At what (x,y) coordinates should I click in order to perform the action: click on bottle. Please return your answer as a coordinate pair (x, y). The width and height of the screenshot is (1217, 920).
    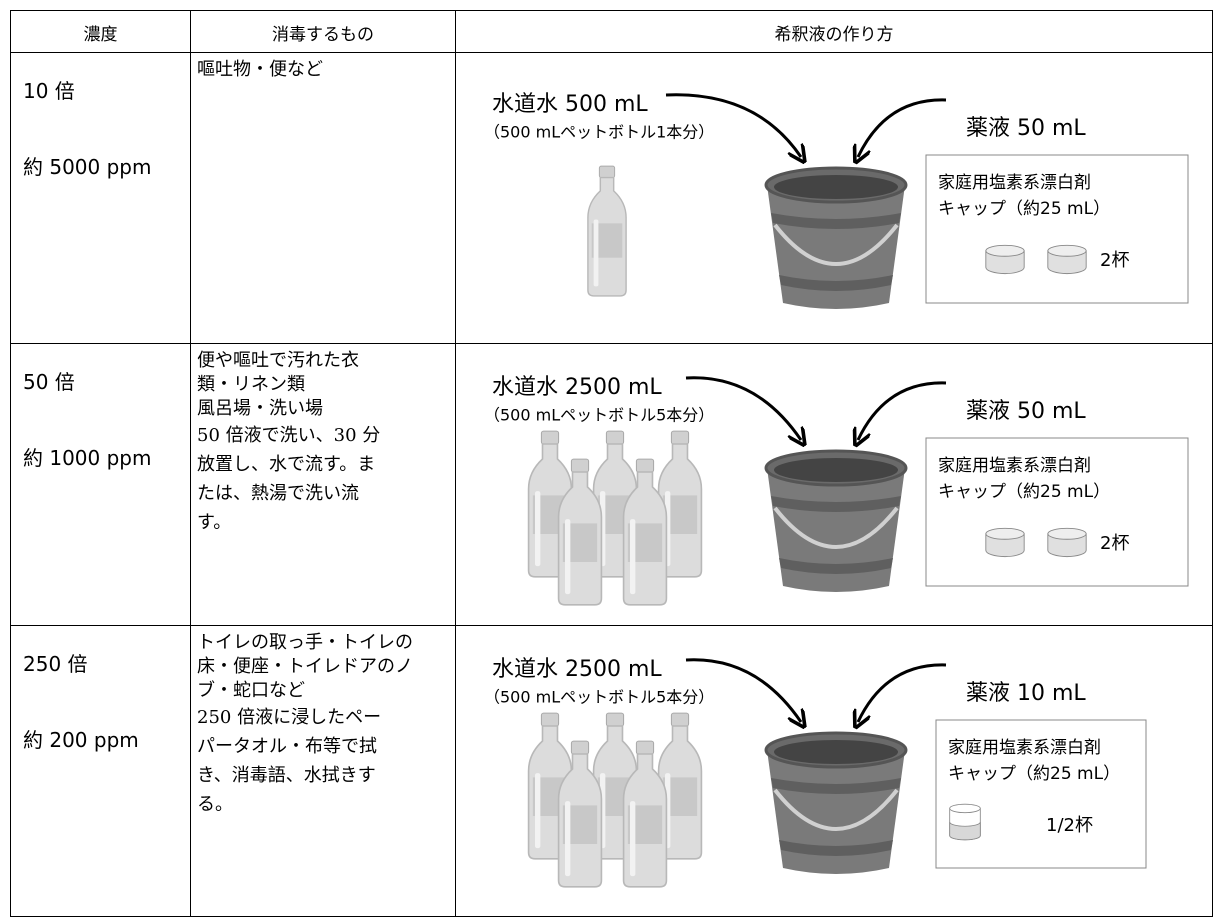
    Looking at the image, I should click on (607, 231).